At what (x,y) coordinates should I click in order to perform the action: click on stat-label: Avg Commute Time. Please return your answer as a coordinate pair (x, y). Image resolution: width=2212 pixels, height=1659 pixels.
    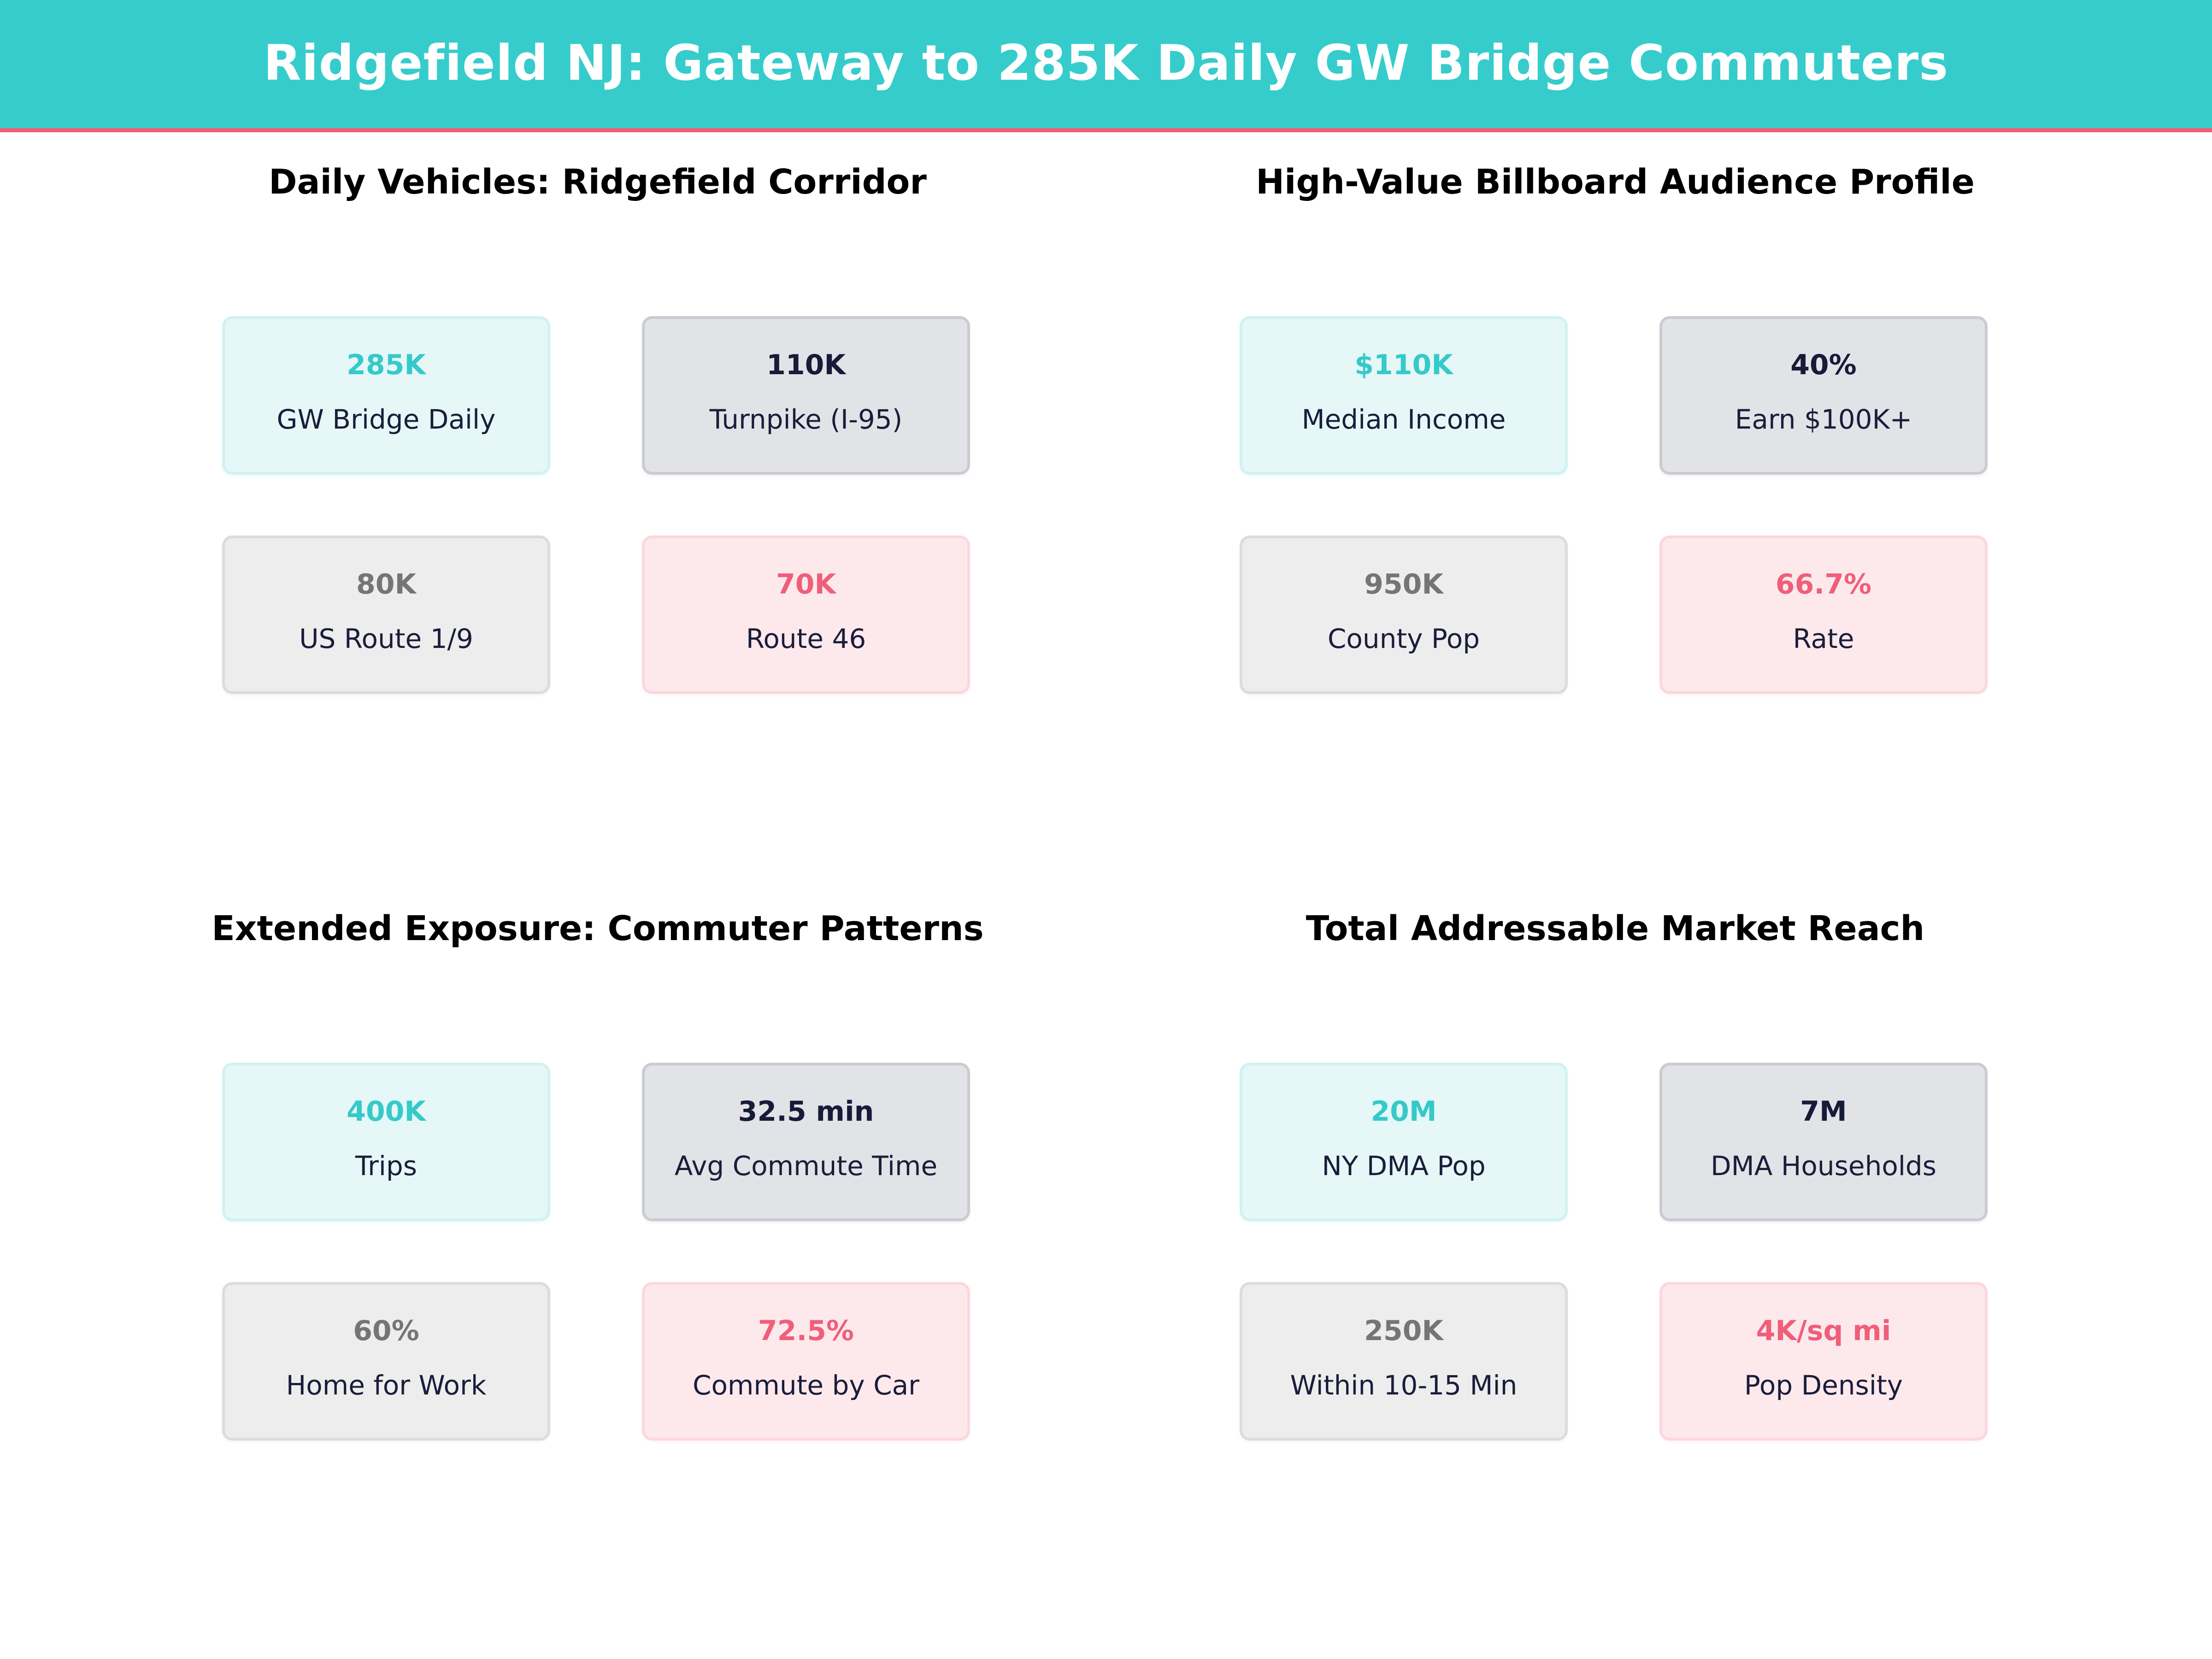
    Looking at the image, I should click on (806, 1166).